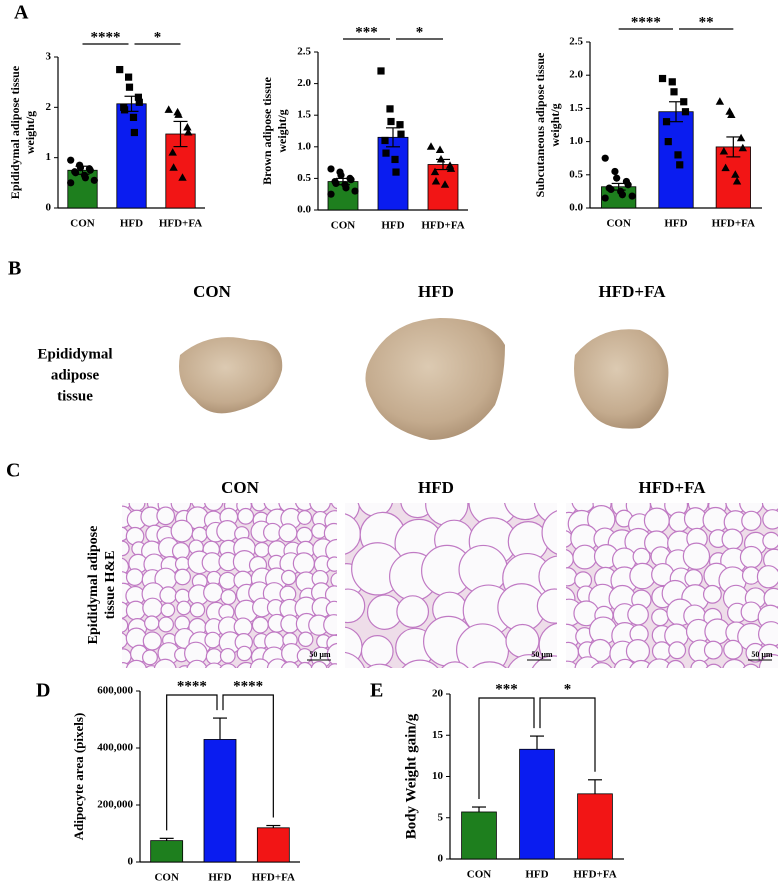  I want to click on y-tick-label: 2.0, so click(304, 83).